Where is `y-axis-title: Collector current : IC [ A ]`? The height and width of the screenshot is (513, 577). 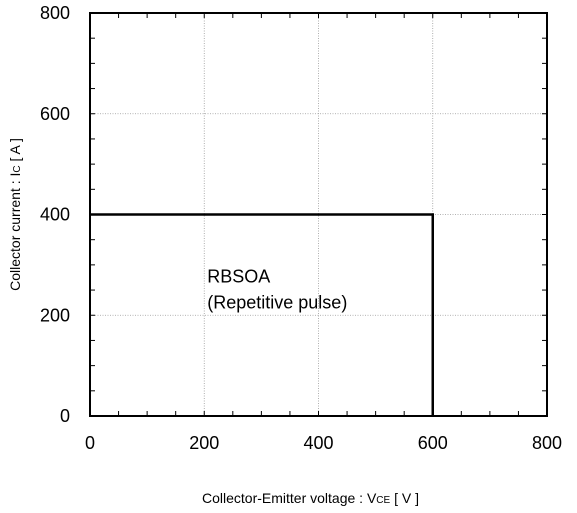
y-axis-title: Collector current : IC [ A ] is located at coordinates (15, 214).